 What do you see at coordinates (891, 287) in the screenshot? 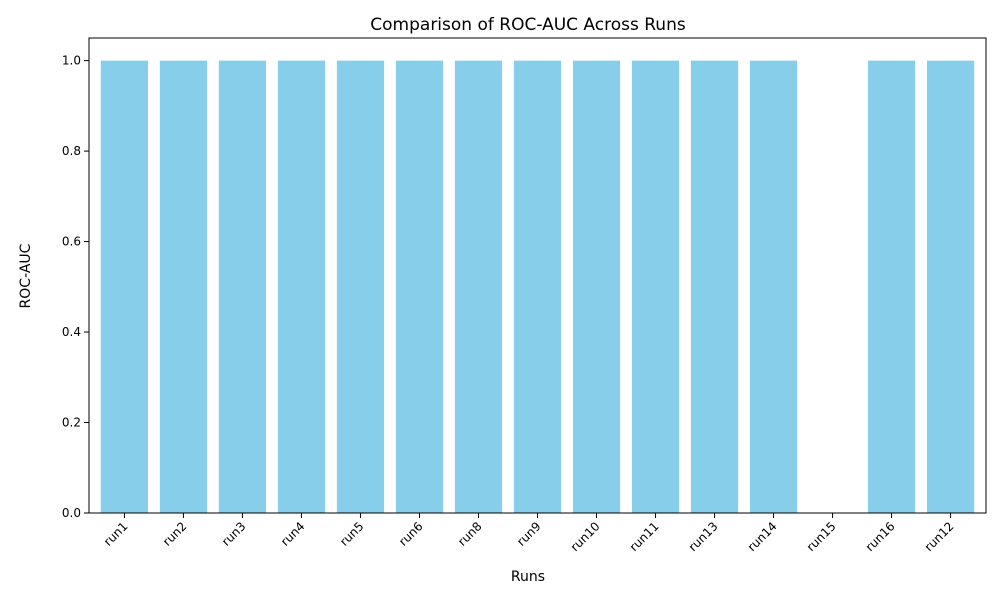
I see `bar-run16` at bounding box center [891, 287].